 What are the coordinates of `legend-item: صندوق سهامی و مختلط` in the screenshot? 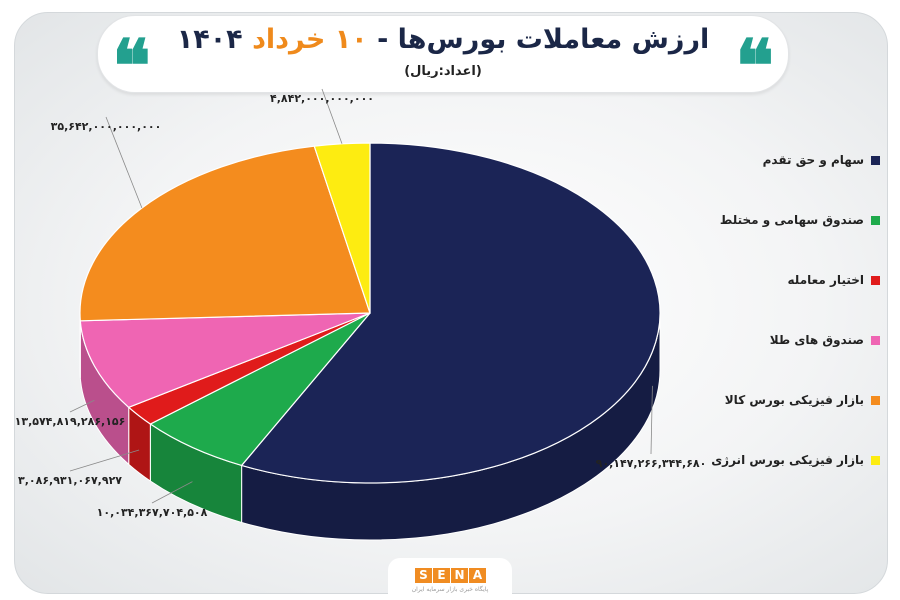 It's located at (800, 220).